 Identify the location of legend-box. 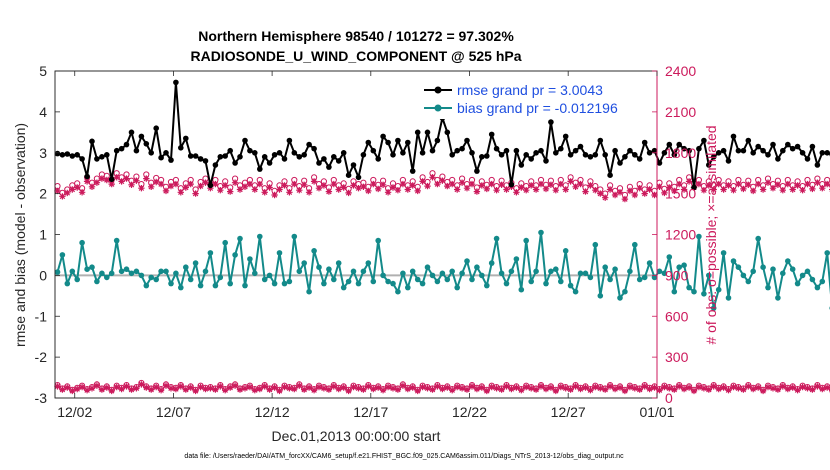
(535, 100).